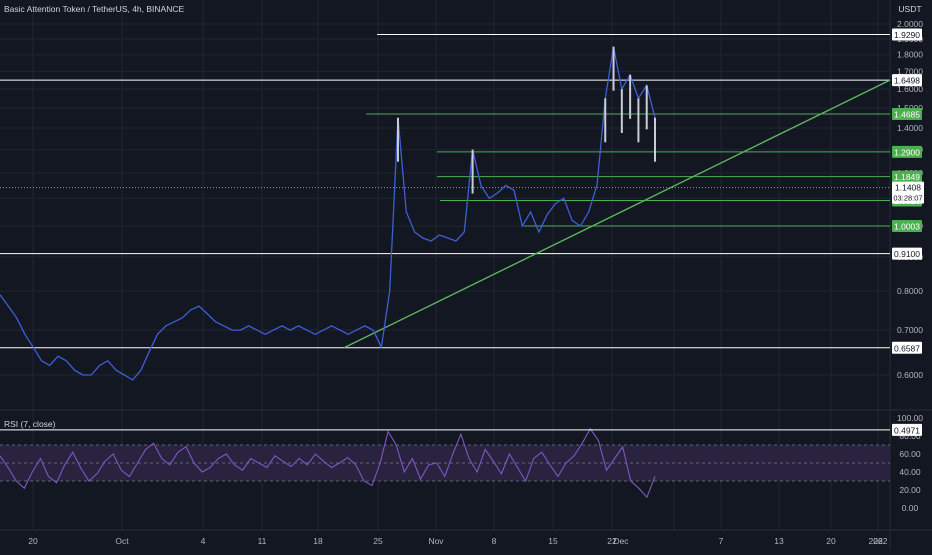 The image size is (932, 555). I want to click on x-tick-label: 18, so click(318, 541).